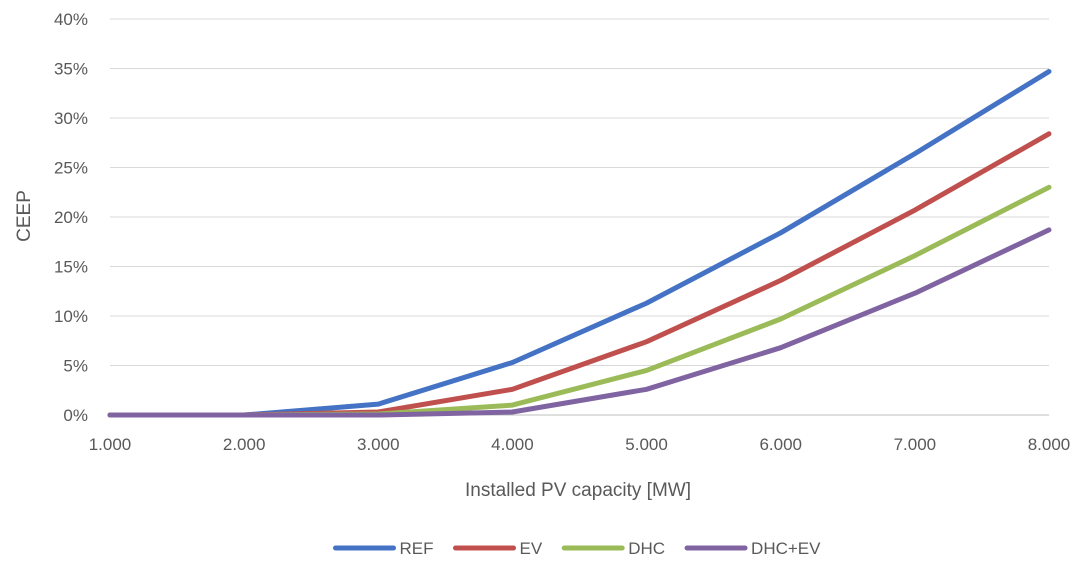  Describe the element at coordinates (71, 69) in the screenshot. I see `y-tick-label: 35%` at that location.